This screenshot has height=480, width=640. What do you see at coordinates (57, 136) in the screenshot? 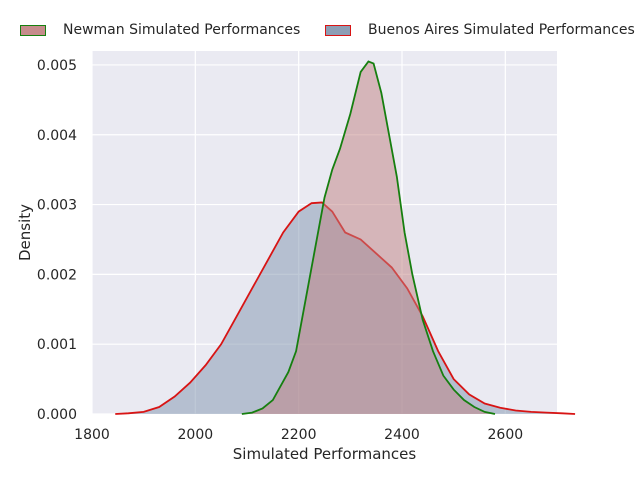
I see `y-tick-label: 0.004` at bounding box center [57, 136].